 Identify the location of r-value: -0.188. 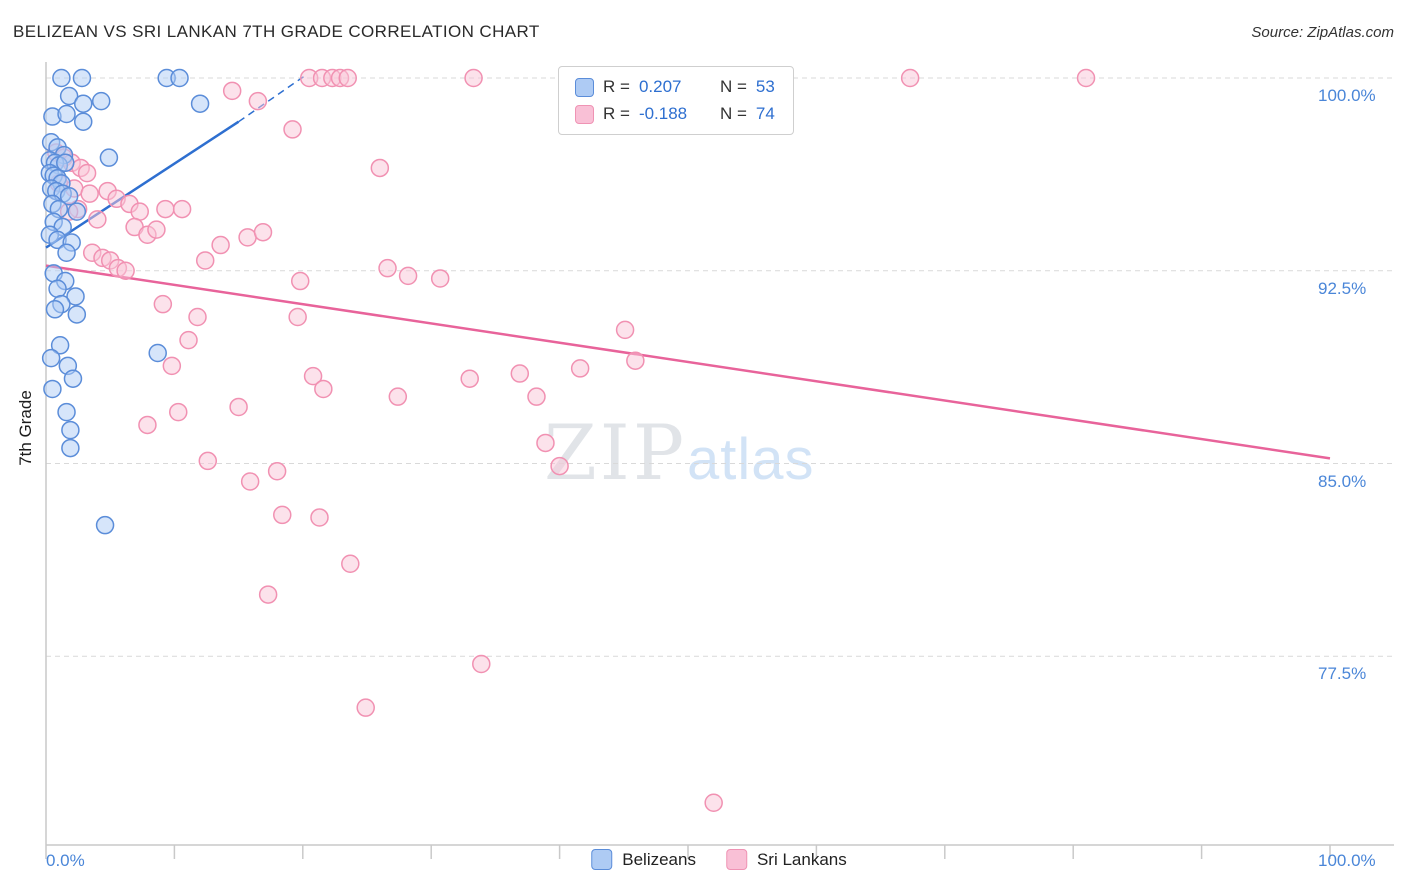
(663, 113).